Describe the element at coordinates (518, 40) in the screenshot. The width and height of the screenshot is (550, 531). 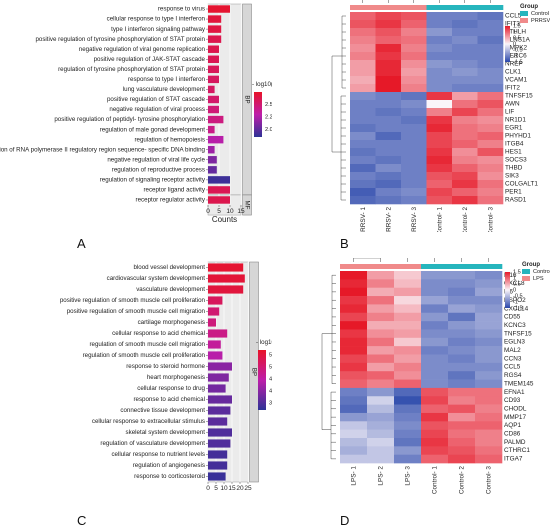
I see `gene-label: CLNS1A` at that location.